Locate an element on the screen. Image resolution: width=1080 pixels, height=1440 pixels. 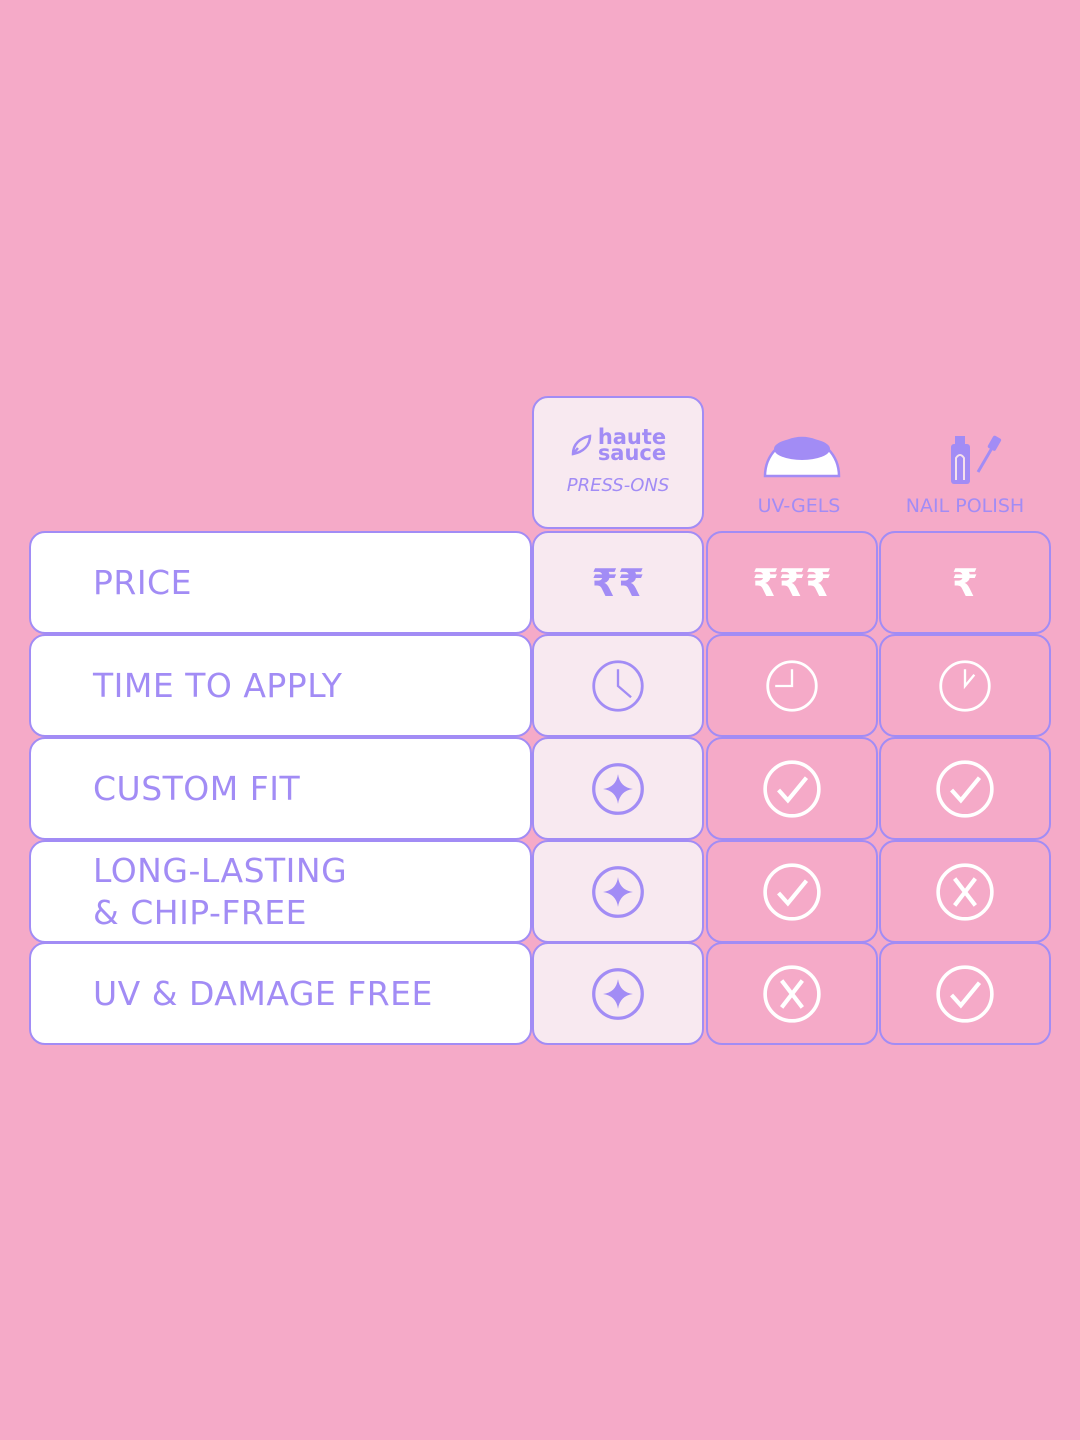
table-cell: ₹₹ is located at coordinates (618, 582).